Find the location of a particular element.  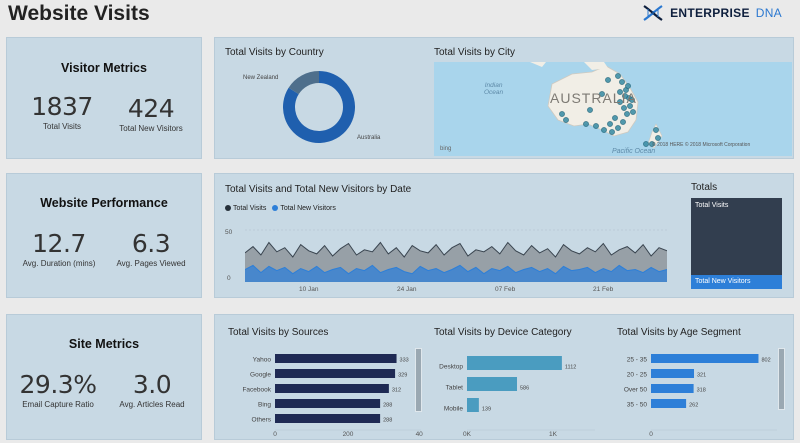

donut-slice-australia is located at coordinates (319, 107).